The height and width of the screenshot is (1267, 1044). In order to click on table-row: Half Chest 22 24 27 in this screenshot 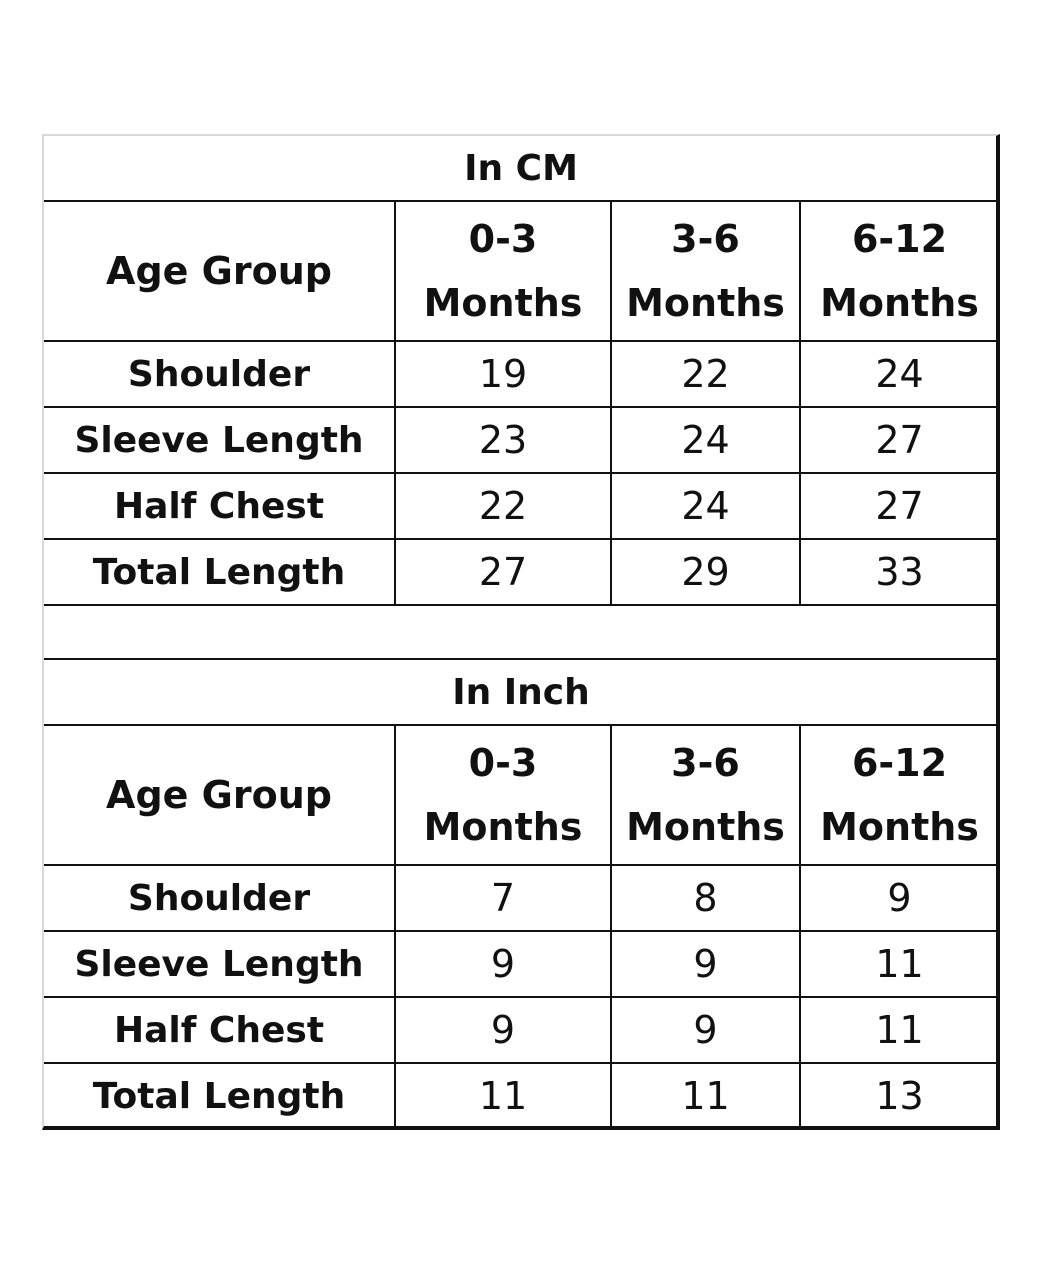, I will do `click(521, 506)`.